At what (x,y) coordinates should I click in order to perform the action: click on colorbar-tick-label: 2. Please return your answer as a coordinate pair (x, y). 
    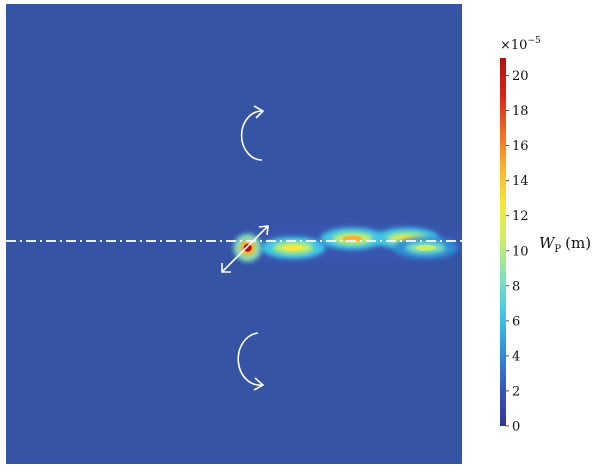
    Looking at the image, I should click on (516, 391).